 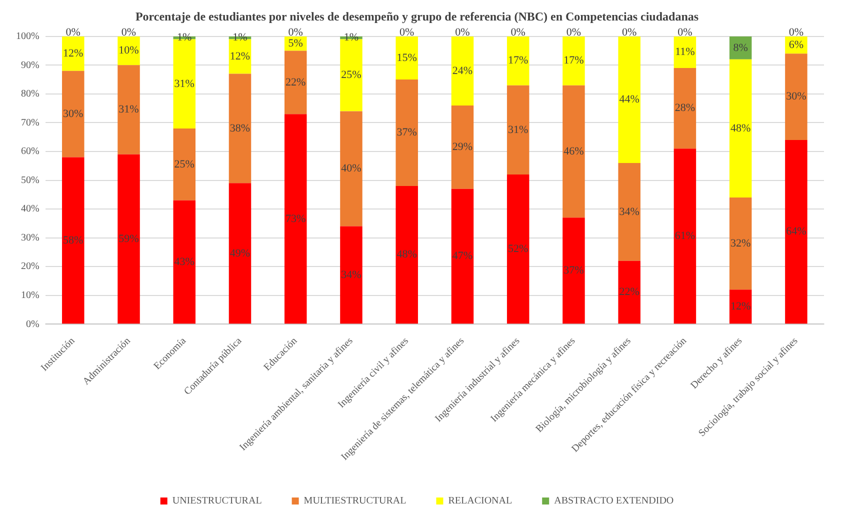 I want to click on data-label: 49%, so click(x=240, y=253).